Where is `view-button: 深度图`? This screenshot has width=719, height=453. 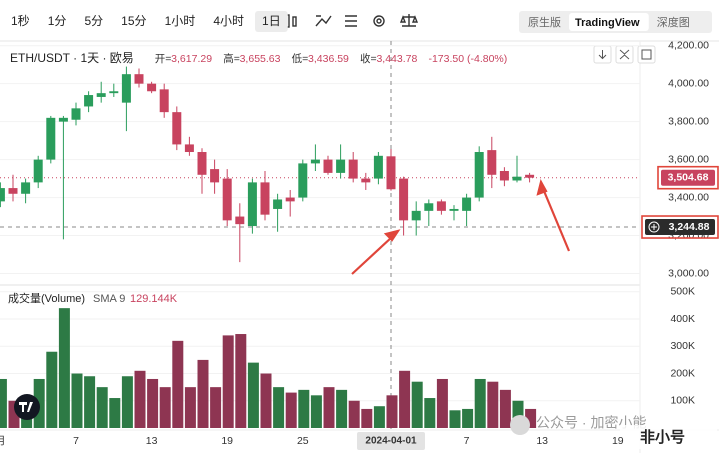 view-button: 深度图 is located at coordinates (673, 22).